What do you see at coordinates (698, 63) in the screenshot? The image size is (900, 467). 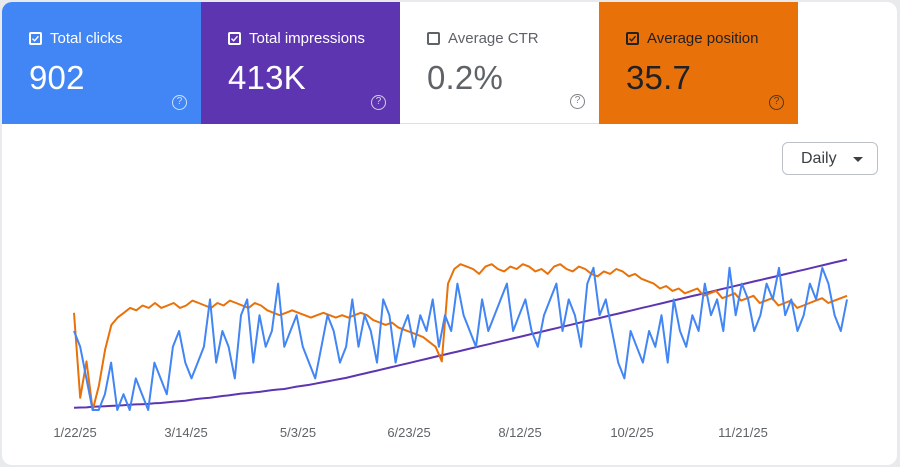 I see `metric-average-position: Average position 35.7 ?` at bounding box center [698, 63].